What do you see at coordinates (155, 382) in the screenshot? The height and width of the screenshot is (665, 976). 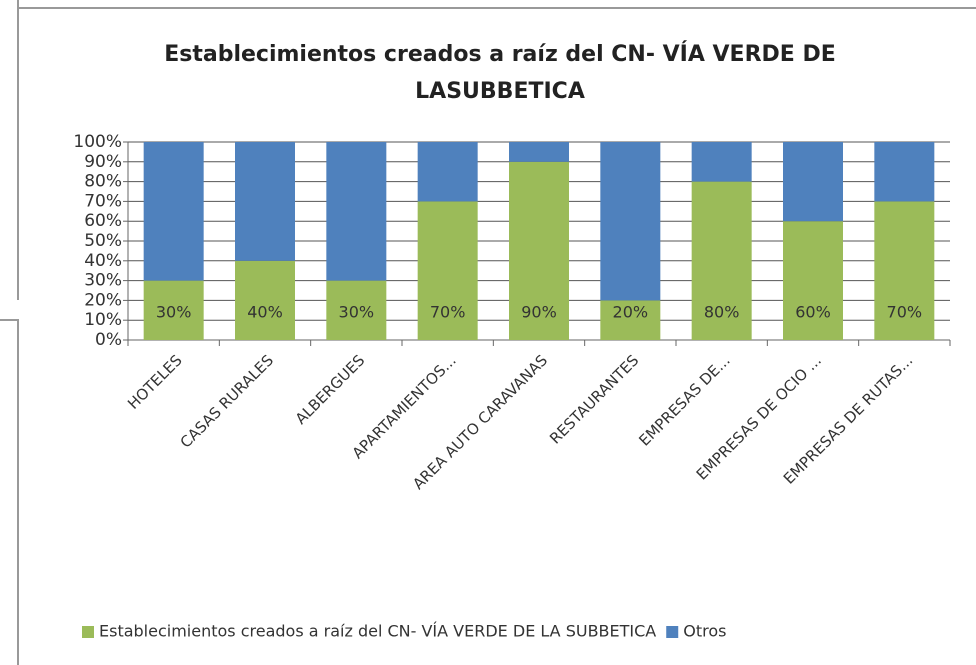 I see `x-tick-label: HOTELES` at bounding box center [155, 382].